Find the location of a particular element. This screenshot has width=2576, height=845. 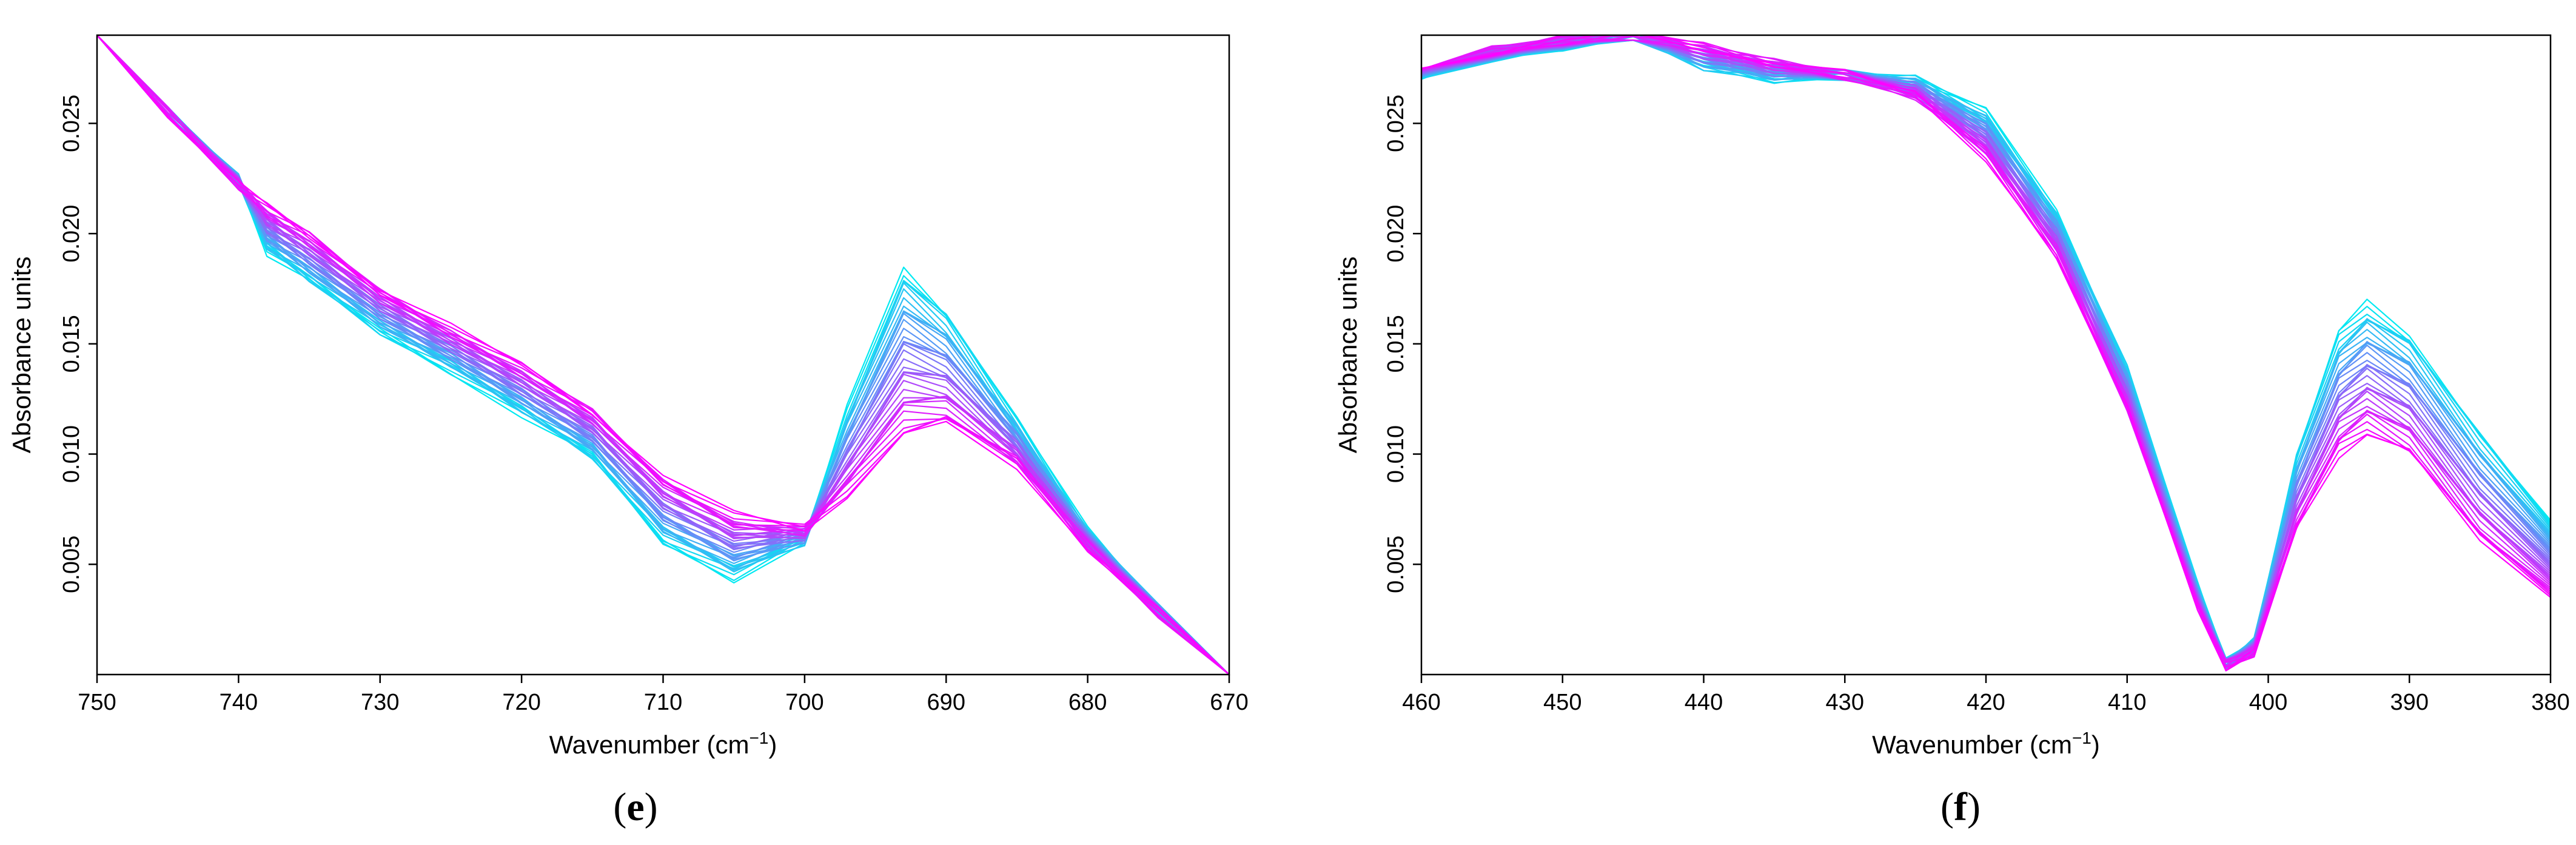

x-tick-label: 410 is located at coordinates (2127, 702).